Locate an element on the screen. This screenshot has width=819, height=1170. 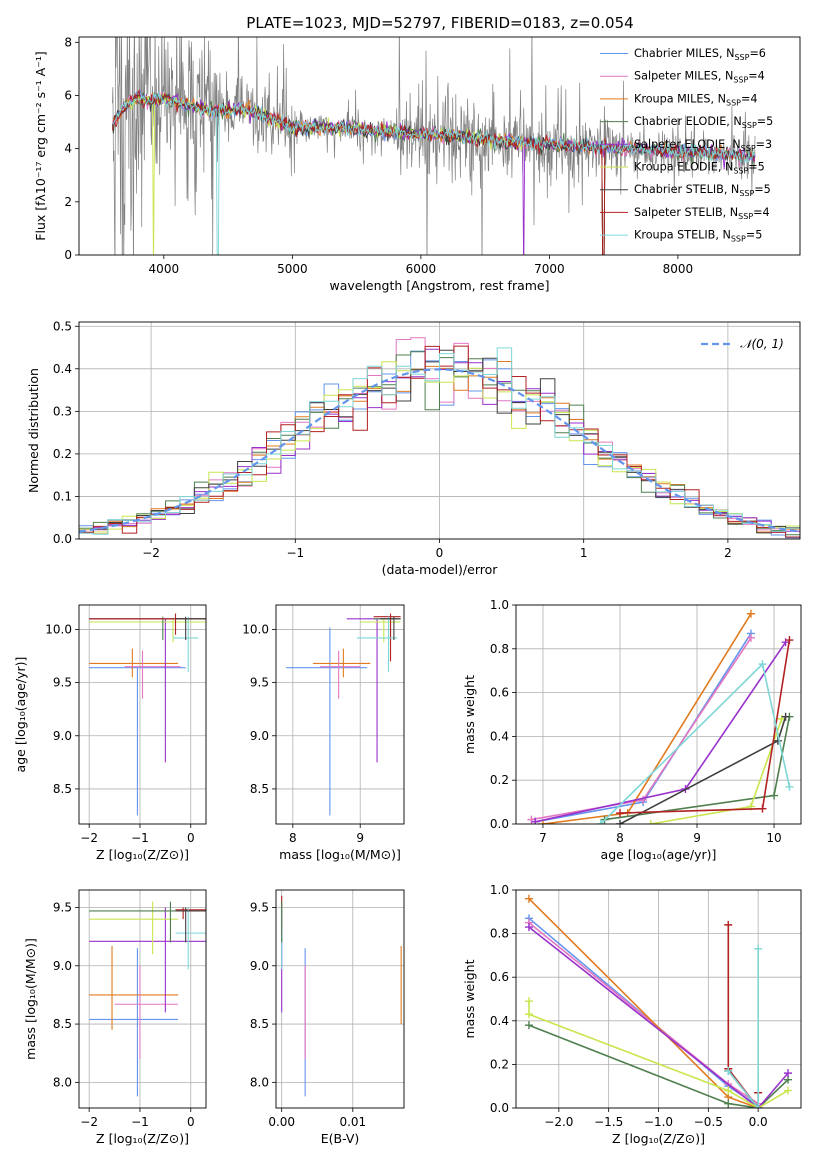
weight-line-salpeter_stelib is located at coordinates (705, 726).